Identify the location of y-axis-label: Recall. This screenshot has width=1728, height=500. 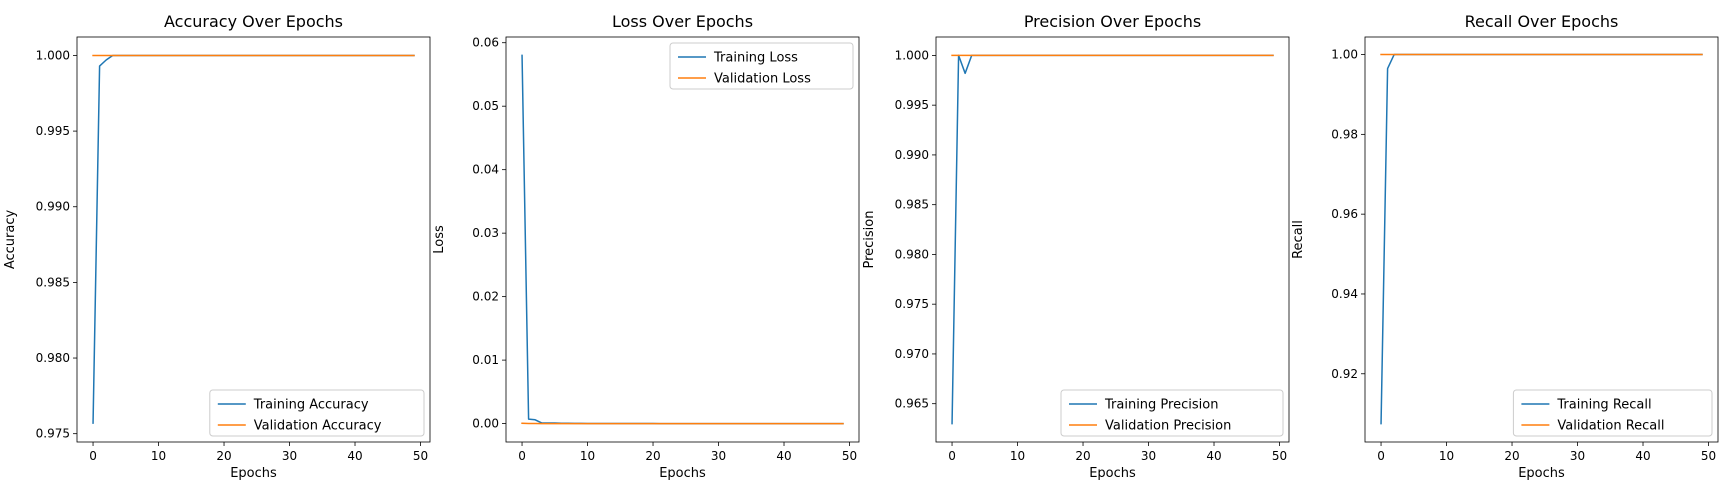
(1298, 239).